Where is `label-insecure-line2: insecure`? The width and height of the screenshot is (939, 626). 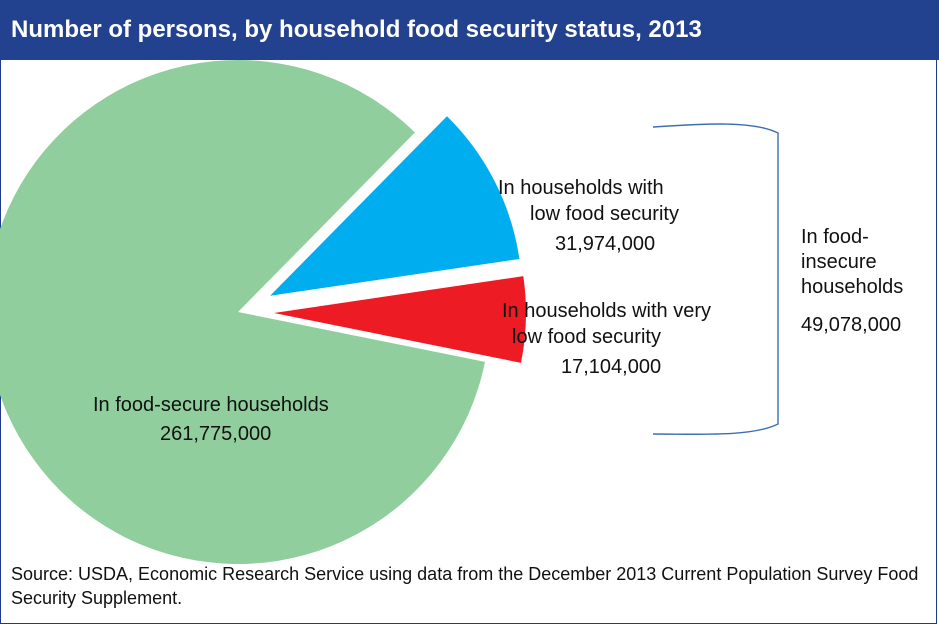 label-insecure-line2: insecure is located at coordinates (839, 262).